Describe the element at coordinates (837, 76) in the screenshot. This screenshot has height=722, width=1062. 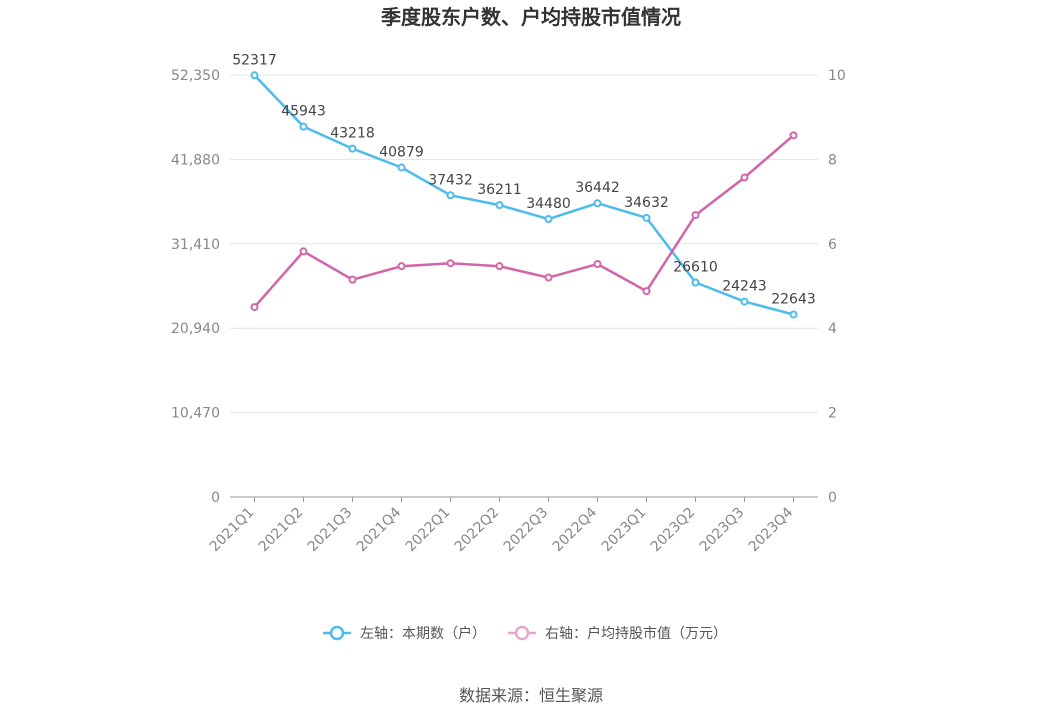
I see `right-axis-tick-label: 10` at that location.